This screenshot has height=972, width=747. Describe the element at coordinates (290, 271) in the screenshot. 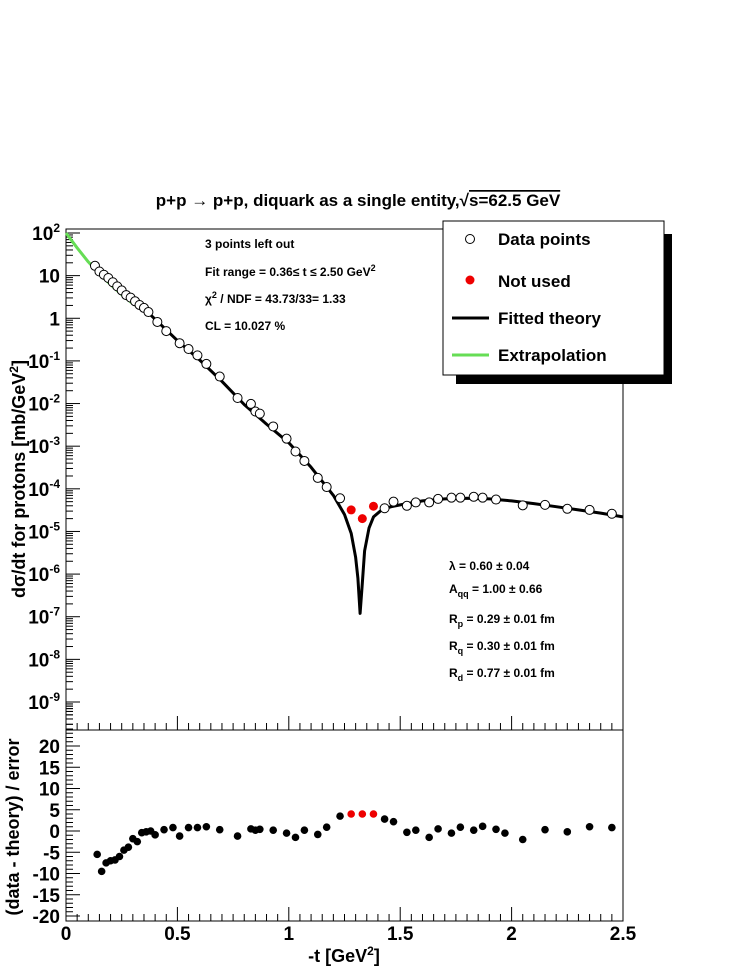

I see `info-line-2: Fit range = 0.36≤ t ≤ 2.50 GeV2` at that location.